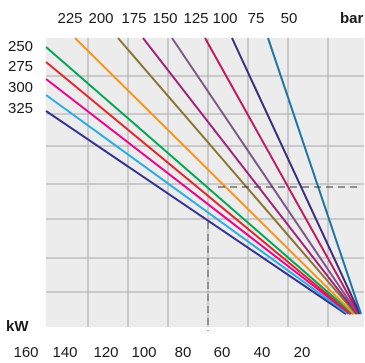  What do you see at coordinates (69, 18) in the screenshot?
I see `top-tick-label: 225` at bounding box center [69, 18].